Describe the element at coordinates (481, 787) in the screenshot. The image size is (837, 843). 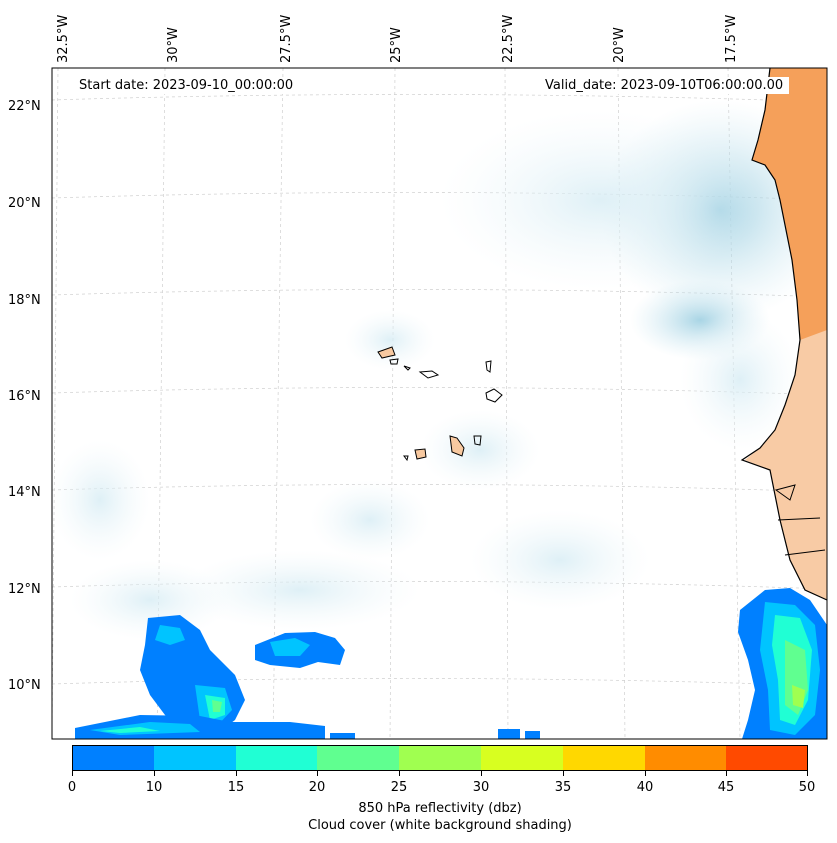
I see `colorbar-tick-label: 30` at that location.